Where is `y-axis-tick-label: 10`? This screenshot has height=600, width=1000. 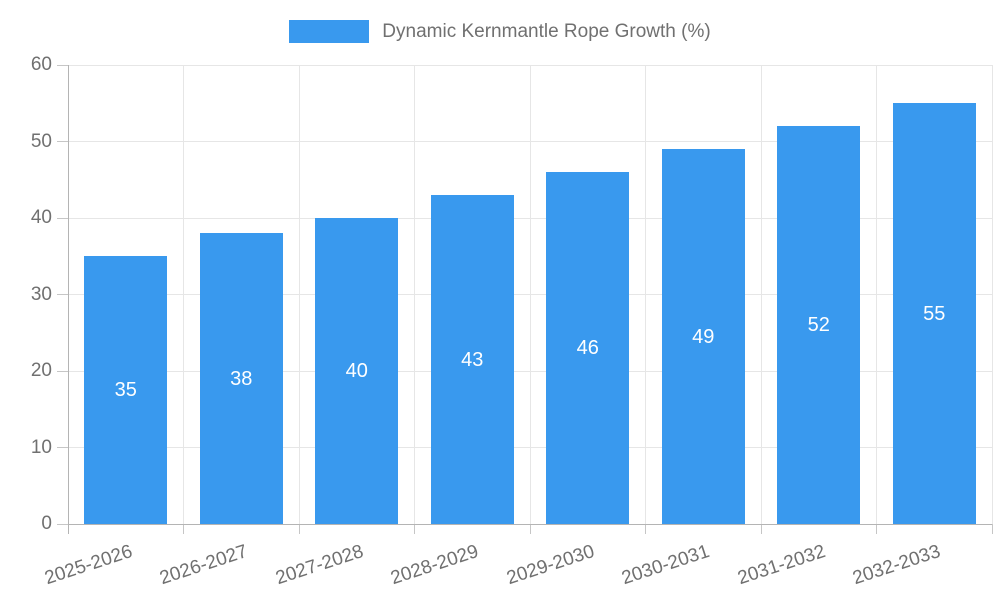
y-axis-tick-label: 10 is located at coordinates (41, 447).